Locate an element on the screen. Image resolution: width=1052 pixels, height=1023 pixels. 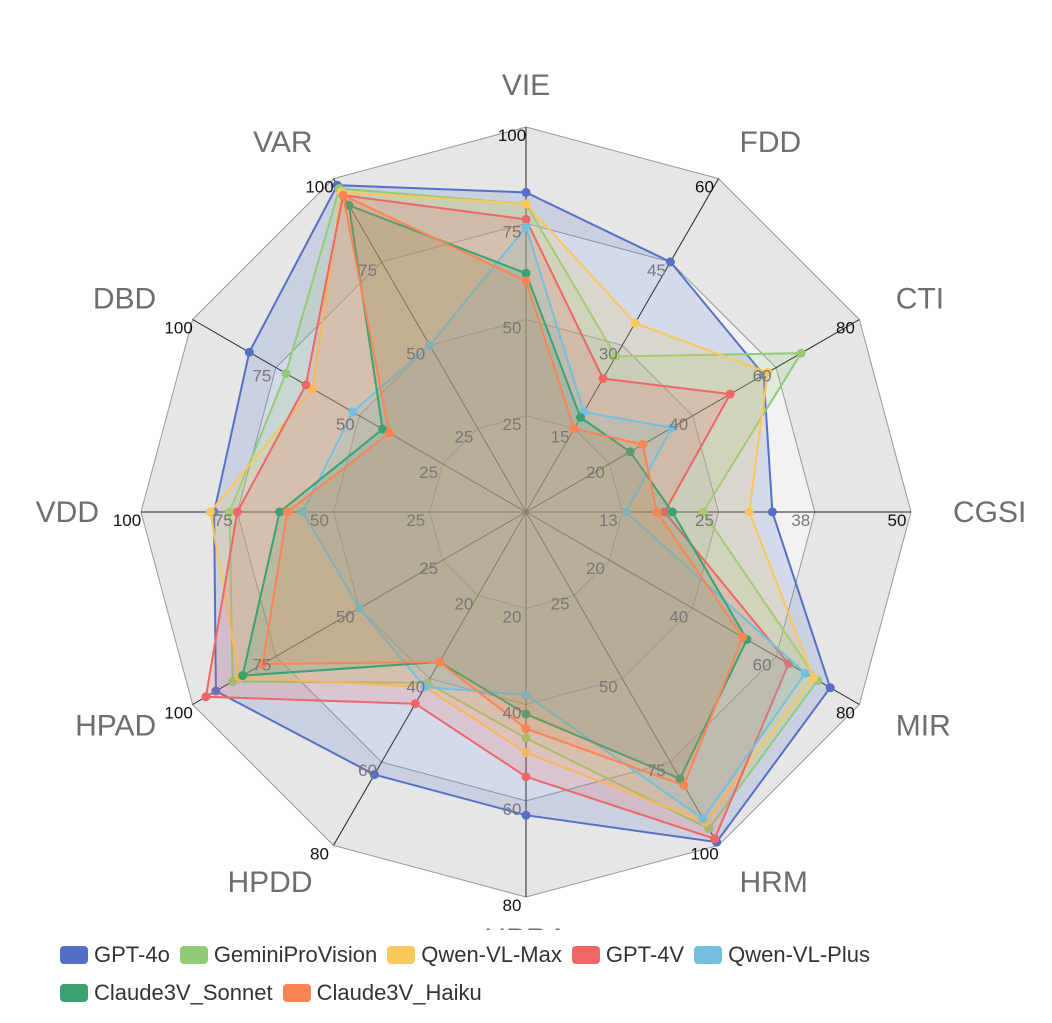
axis-label-hpad: HPAD is located at coordinates (115, 726).